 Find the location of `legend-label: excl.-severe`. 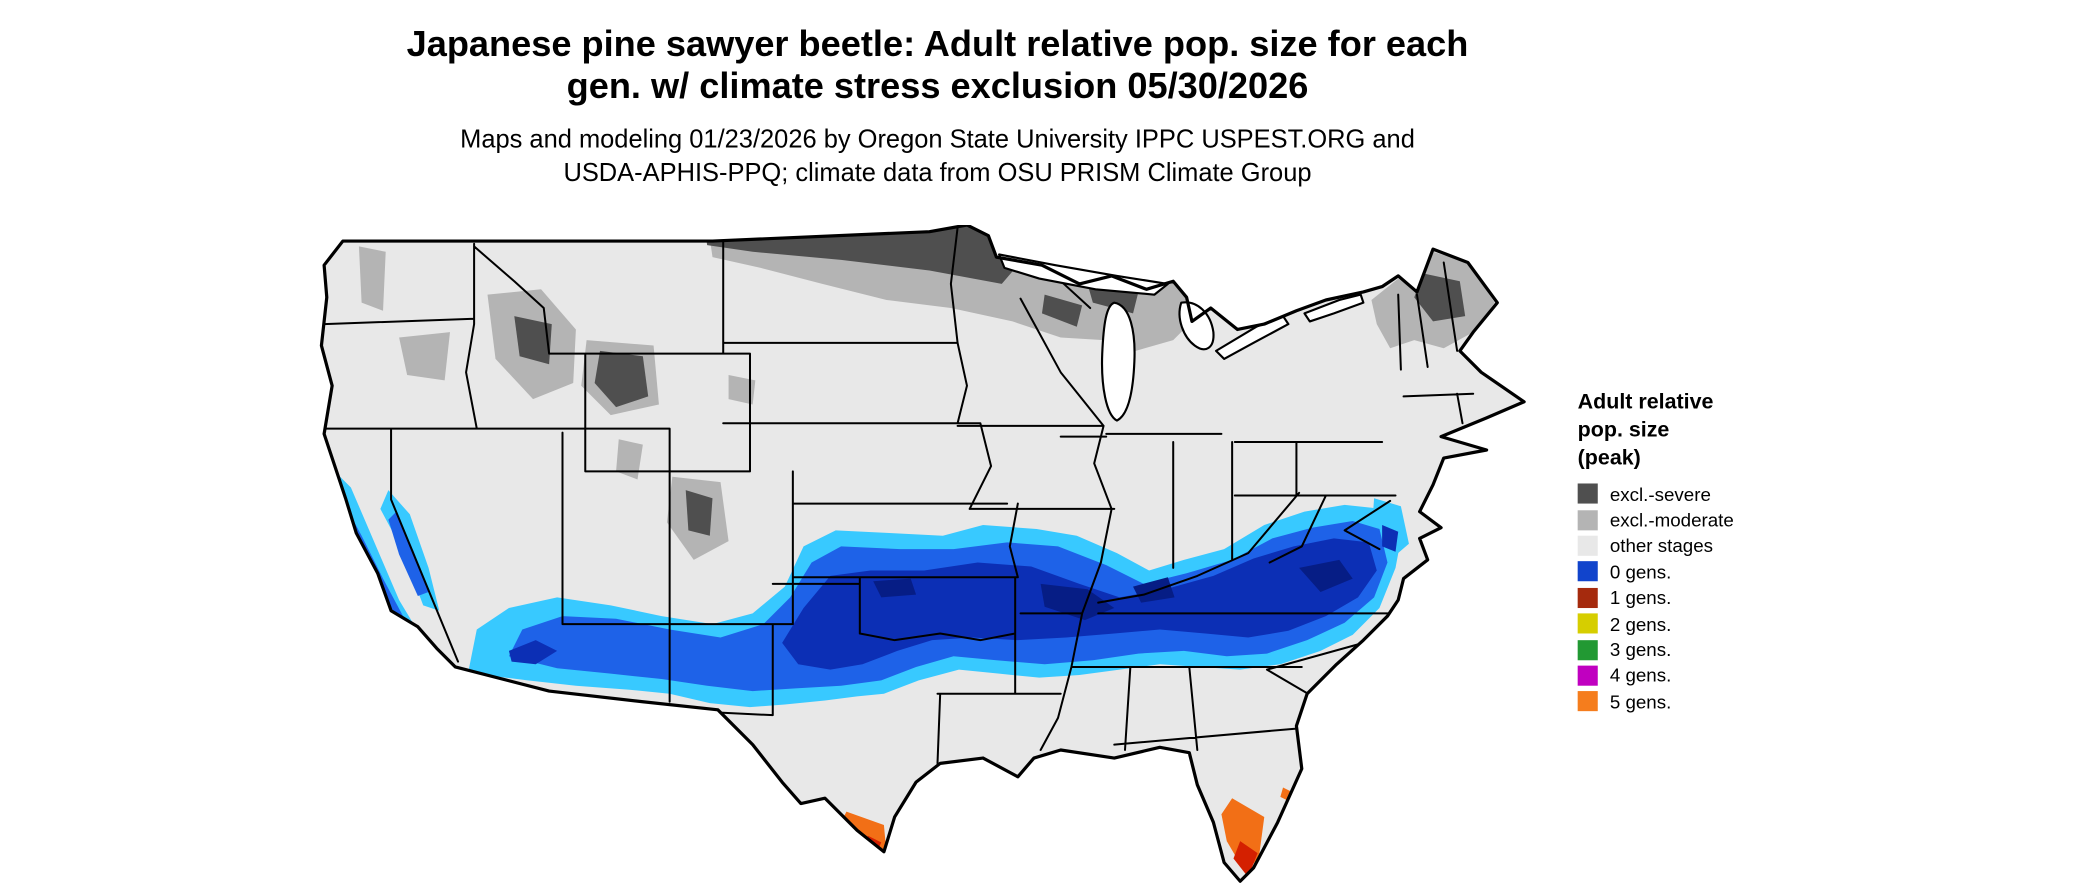

legend-label: excl.-severe is located at coordinates (1660, 494).